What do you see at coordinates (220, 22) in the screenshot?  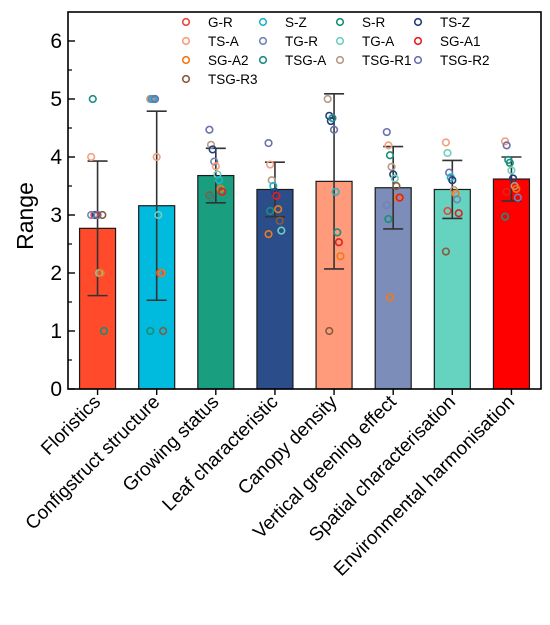 I see `legend-label-1: G-R` at bounding box center [220, 22].